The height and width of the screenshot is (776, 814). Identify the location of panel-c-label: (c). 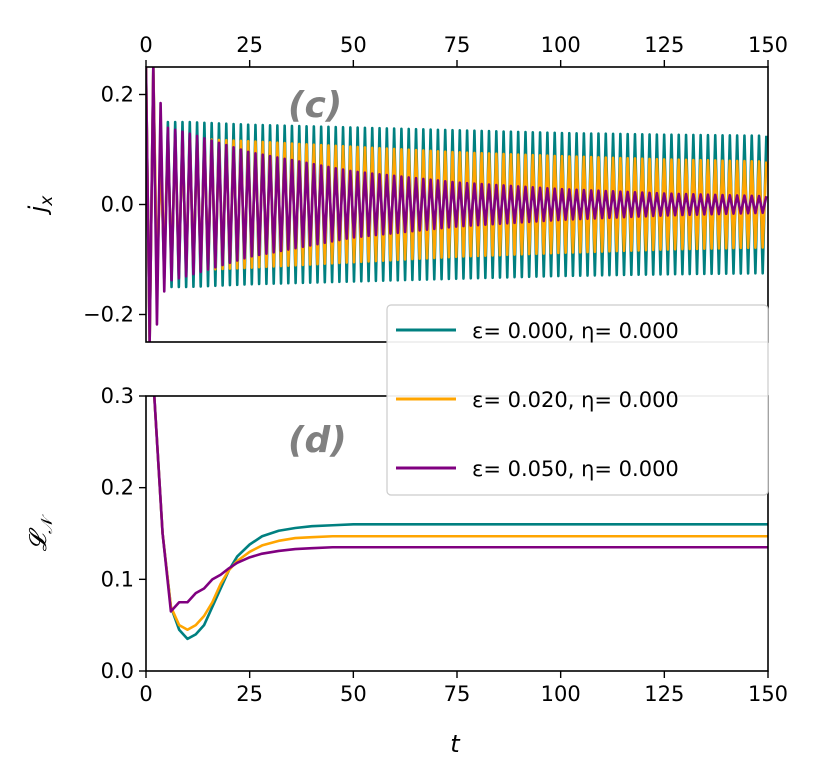
(315, 105).